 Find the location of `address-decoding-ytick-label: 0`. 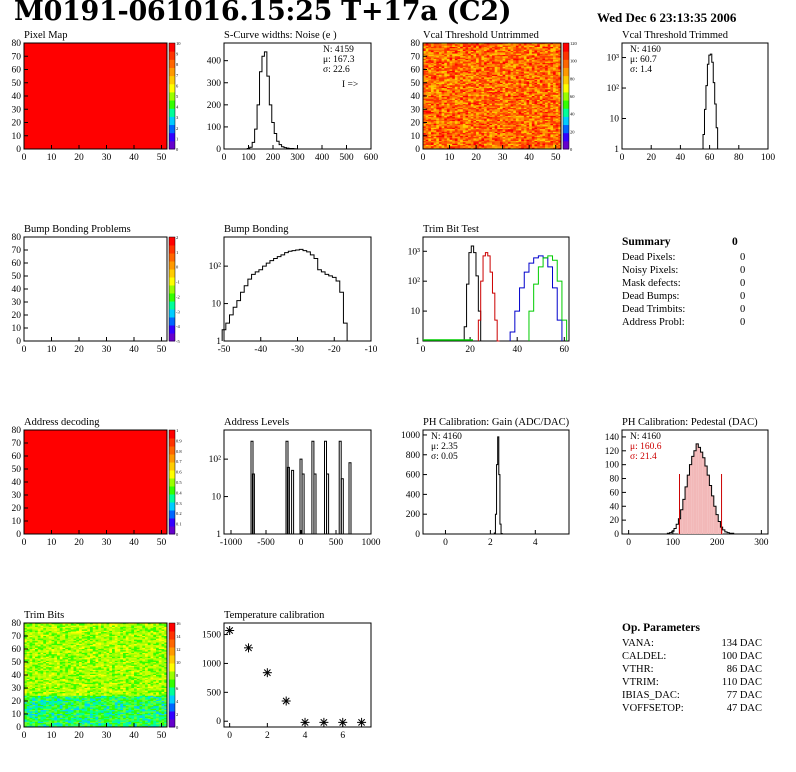

address-decoding-ytick-label: 0 is located at coordinates (18, 535).